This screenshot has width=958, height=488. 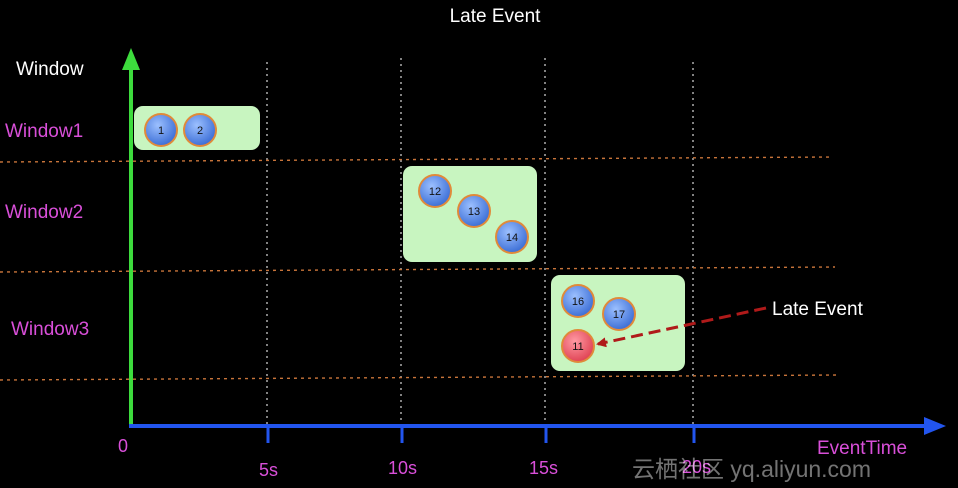 What do you see at coordinates (681, 327) in the screenshot?
I see `late-event-arrow` at bounding box center [681, 327].